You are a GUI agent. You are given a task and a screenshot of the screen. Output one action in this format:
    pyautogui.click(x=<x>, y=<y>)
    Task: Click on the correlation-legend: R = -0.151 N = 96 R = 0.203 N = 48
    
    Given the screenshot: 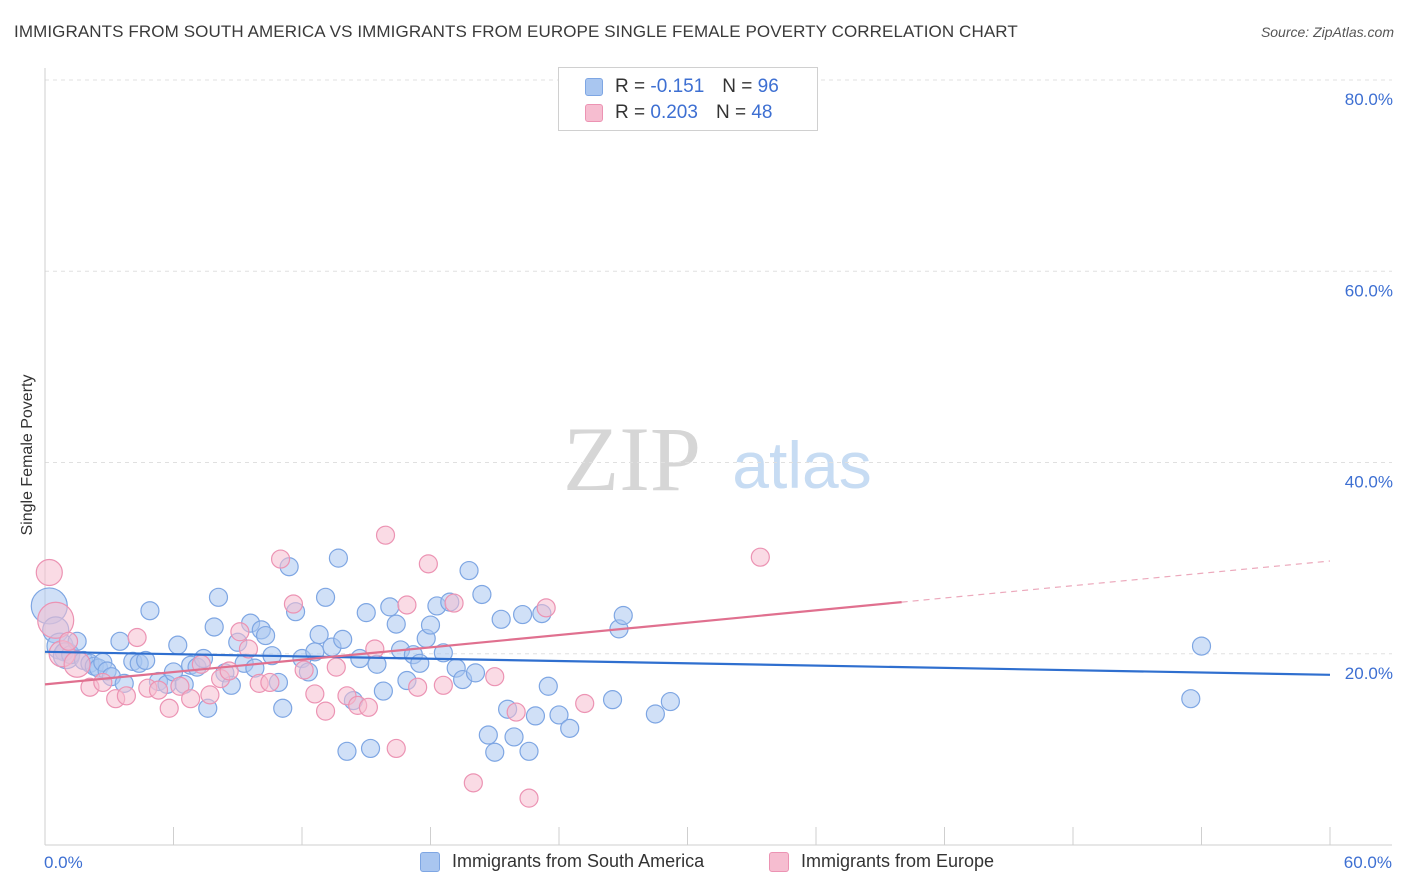 What is the action you would take?
    pyautogui.click(x=688, y=99)
    